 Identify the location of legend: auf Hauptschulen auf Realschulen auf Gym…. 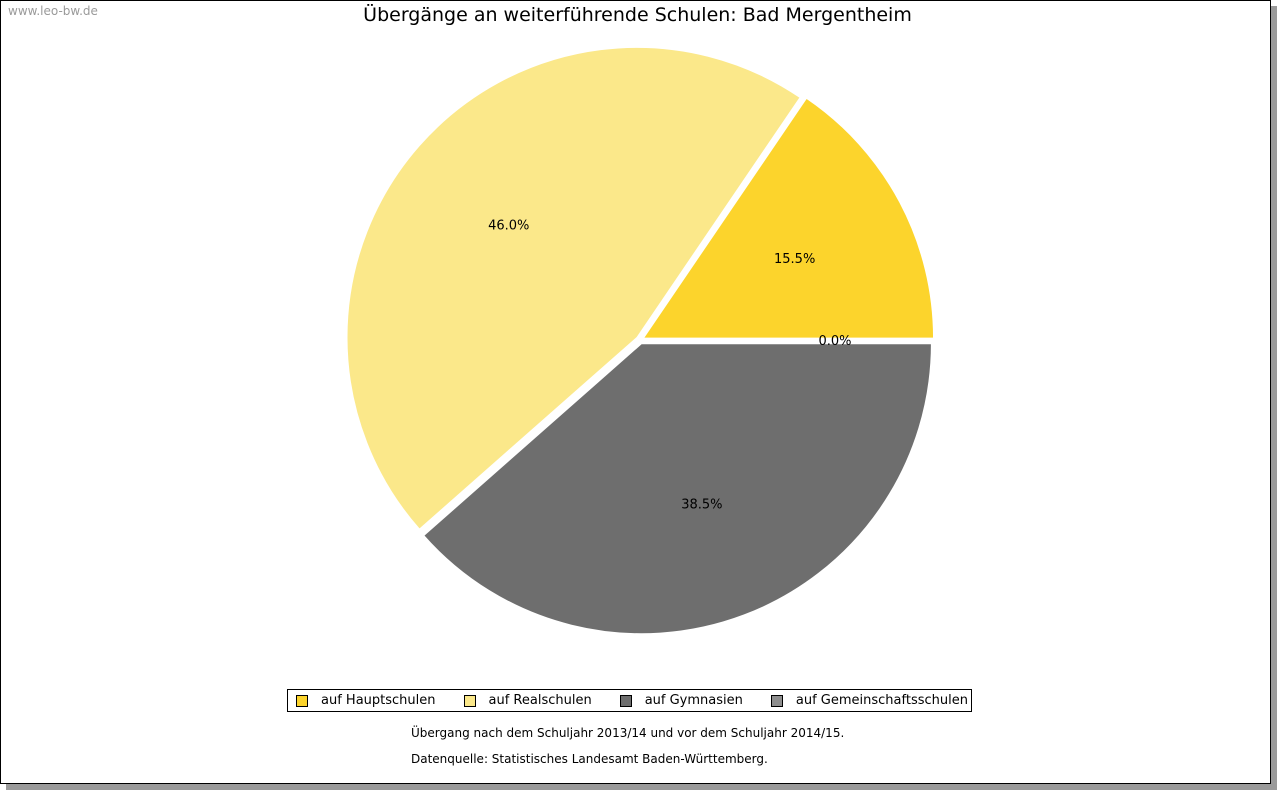
(629, 700).